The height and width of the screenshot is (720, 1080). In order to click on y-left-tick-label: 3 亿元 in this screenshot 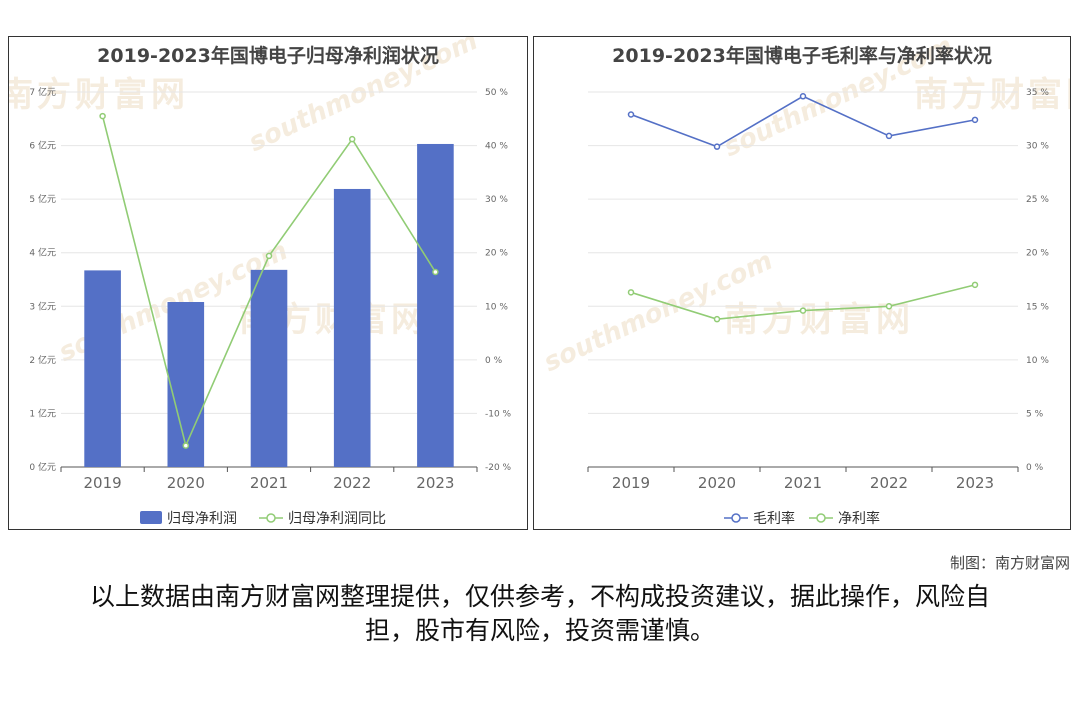, I will do `click(42, 306)`.